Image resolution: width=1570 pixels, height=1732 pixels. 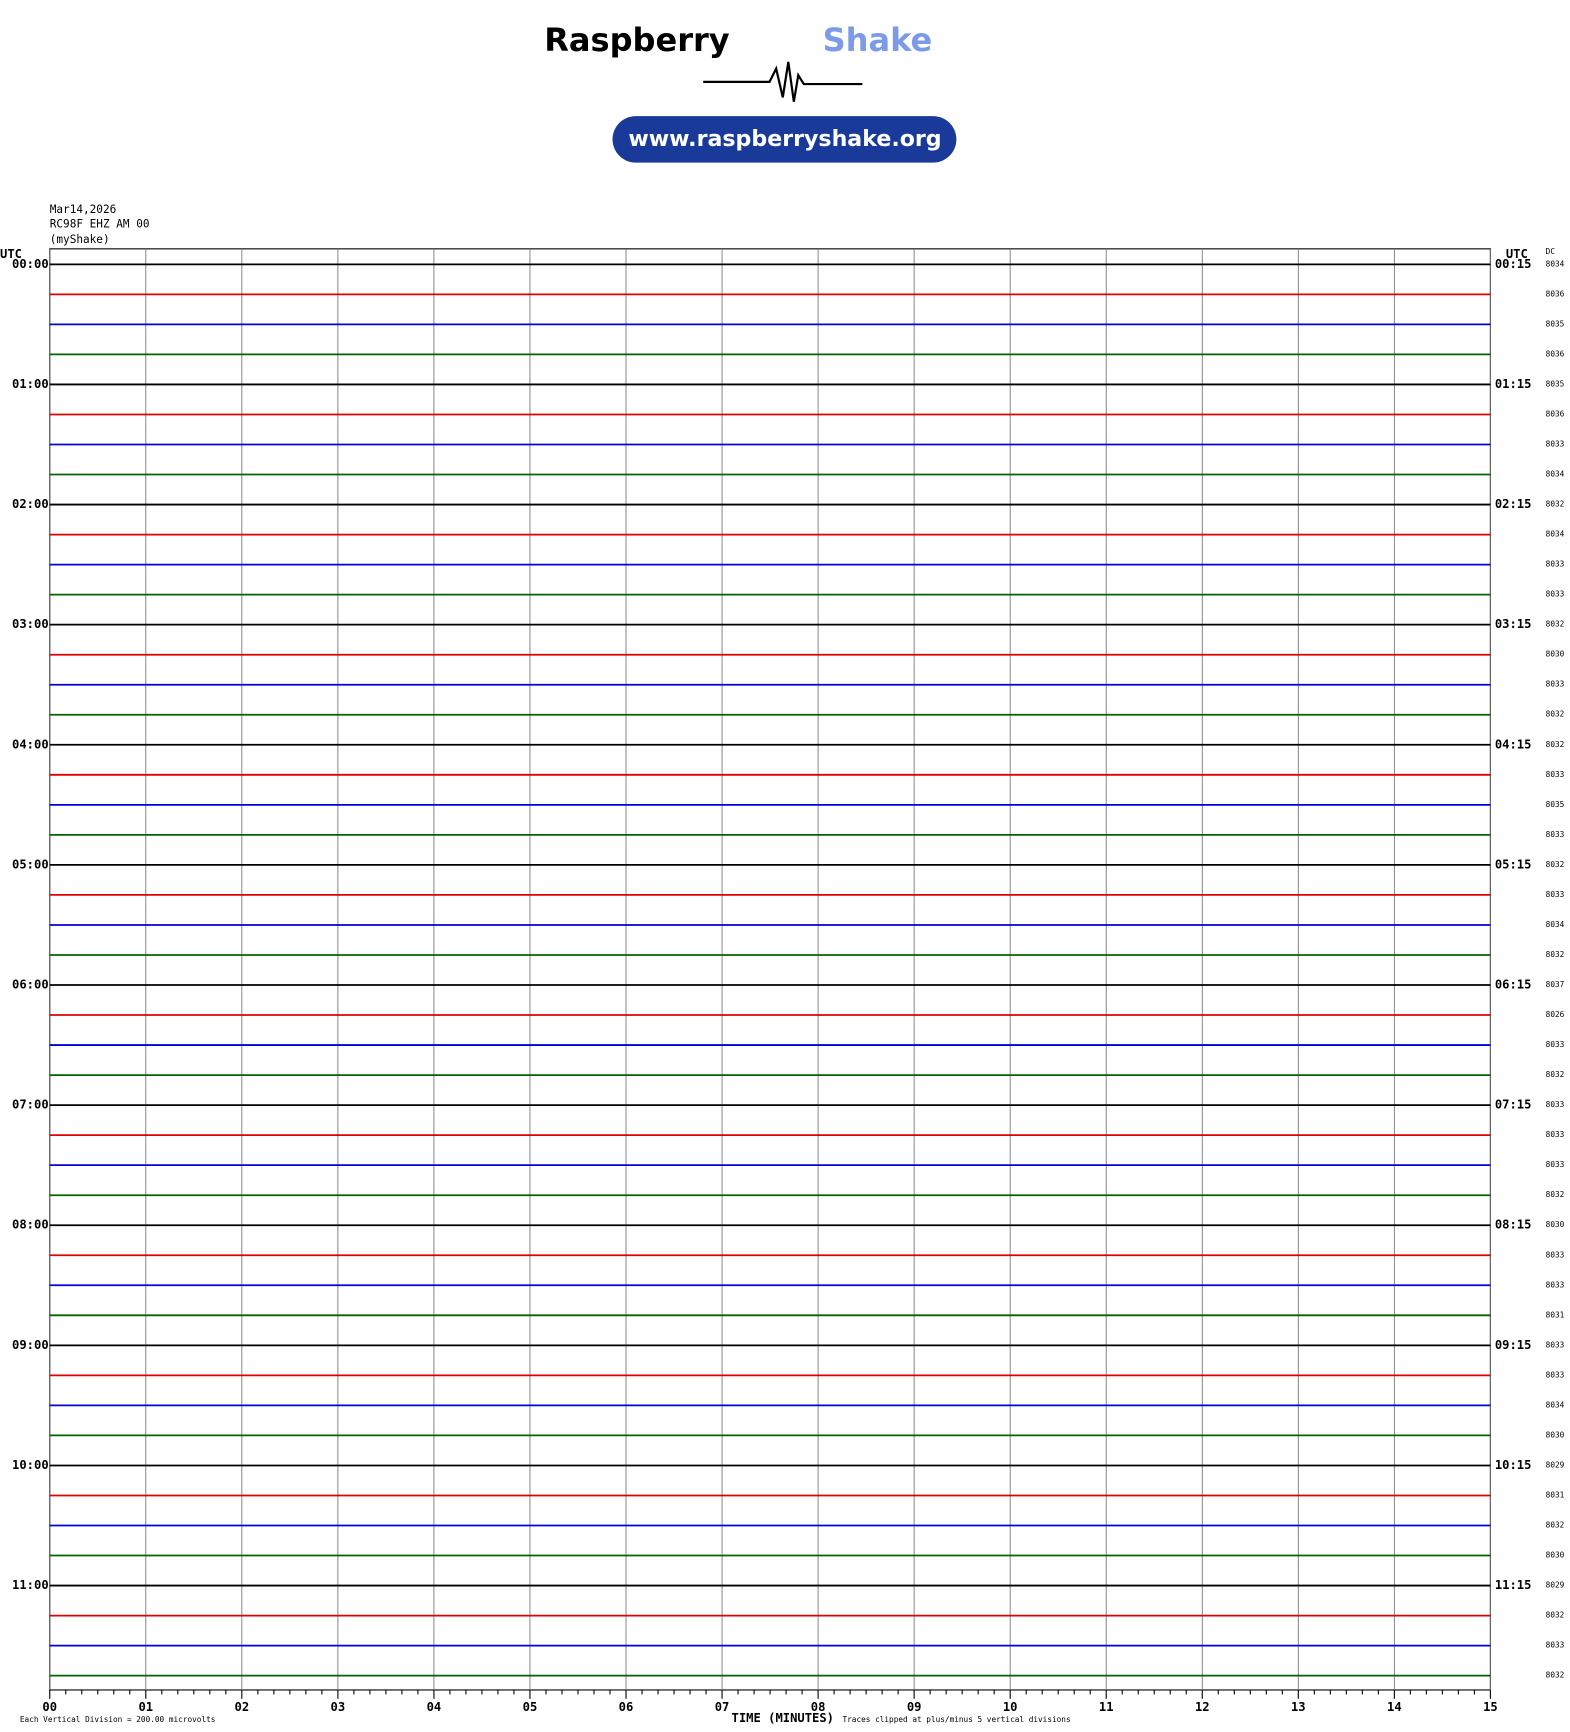 I want to click on x-tick-label: 15, so click(x=1490, y=1707).